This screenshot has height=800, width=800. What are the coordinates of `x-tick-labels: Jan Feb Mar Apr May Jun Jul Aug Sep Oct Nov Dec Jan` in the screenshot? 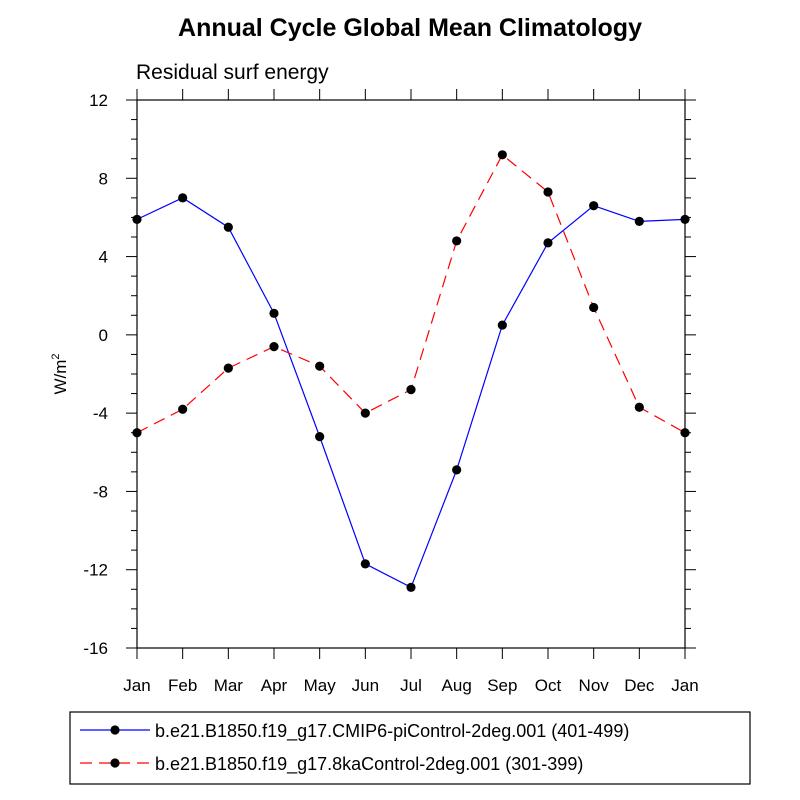 It's located at (410, 685).